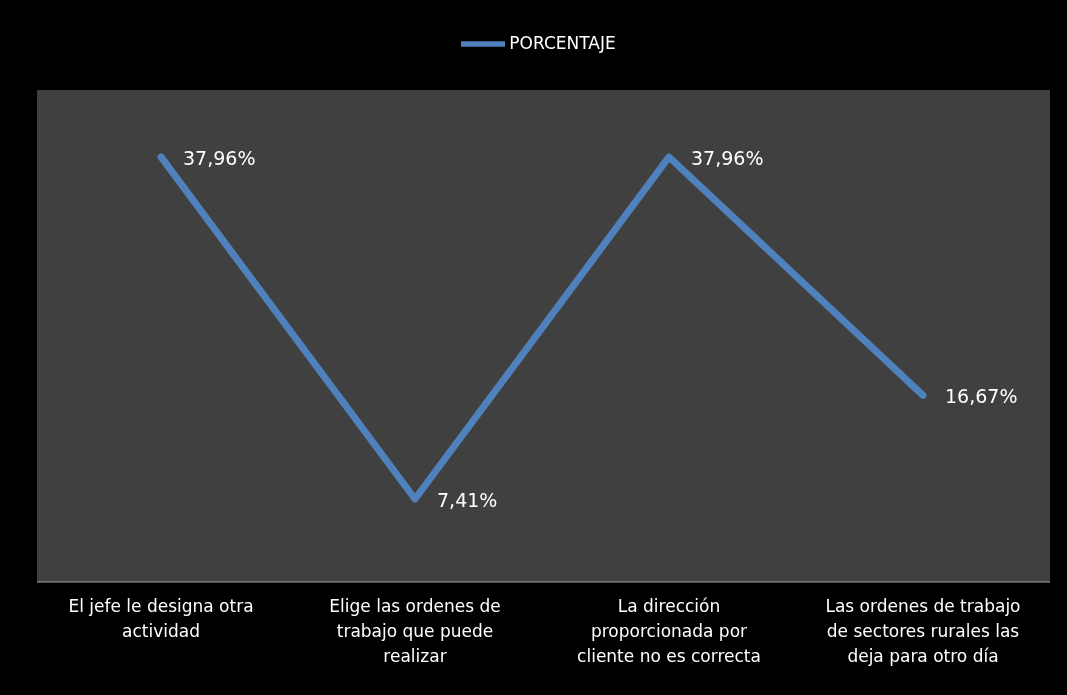  I want to click on legend-label: PORCENTAJE, so click(562, 43).